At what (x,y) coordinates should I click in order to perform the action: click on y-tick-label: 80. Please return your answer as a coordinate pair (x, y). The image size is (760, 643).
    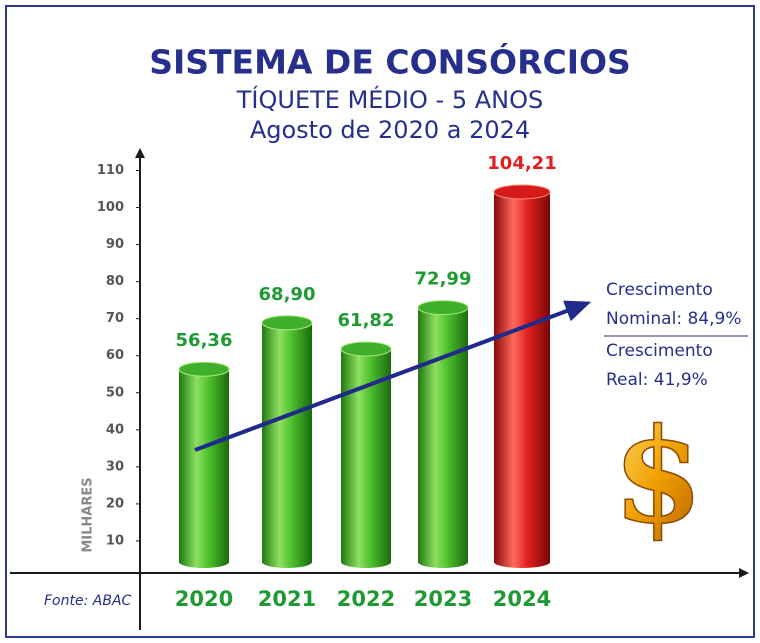
    Looking at the image, I should click on (115, 281).